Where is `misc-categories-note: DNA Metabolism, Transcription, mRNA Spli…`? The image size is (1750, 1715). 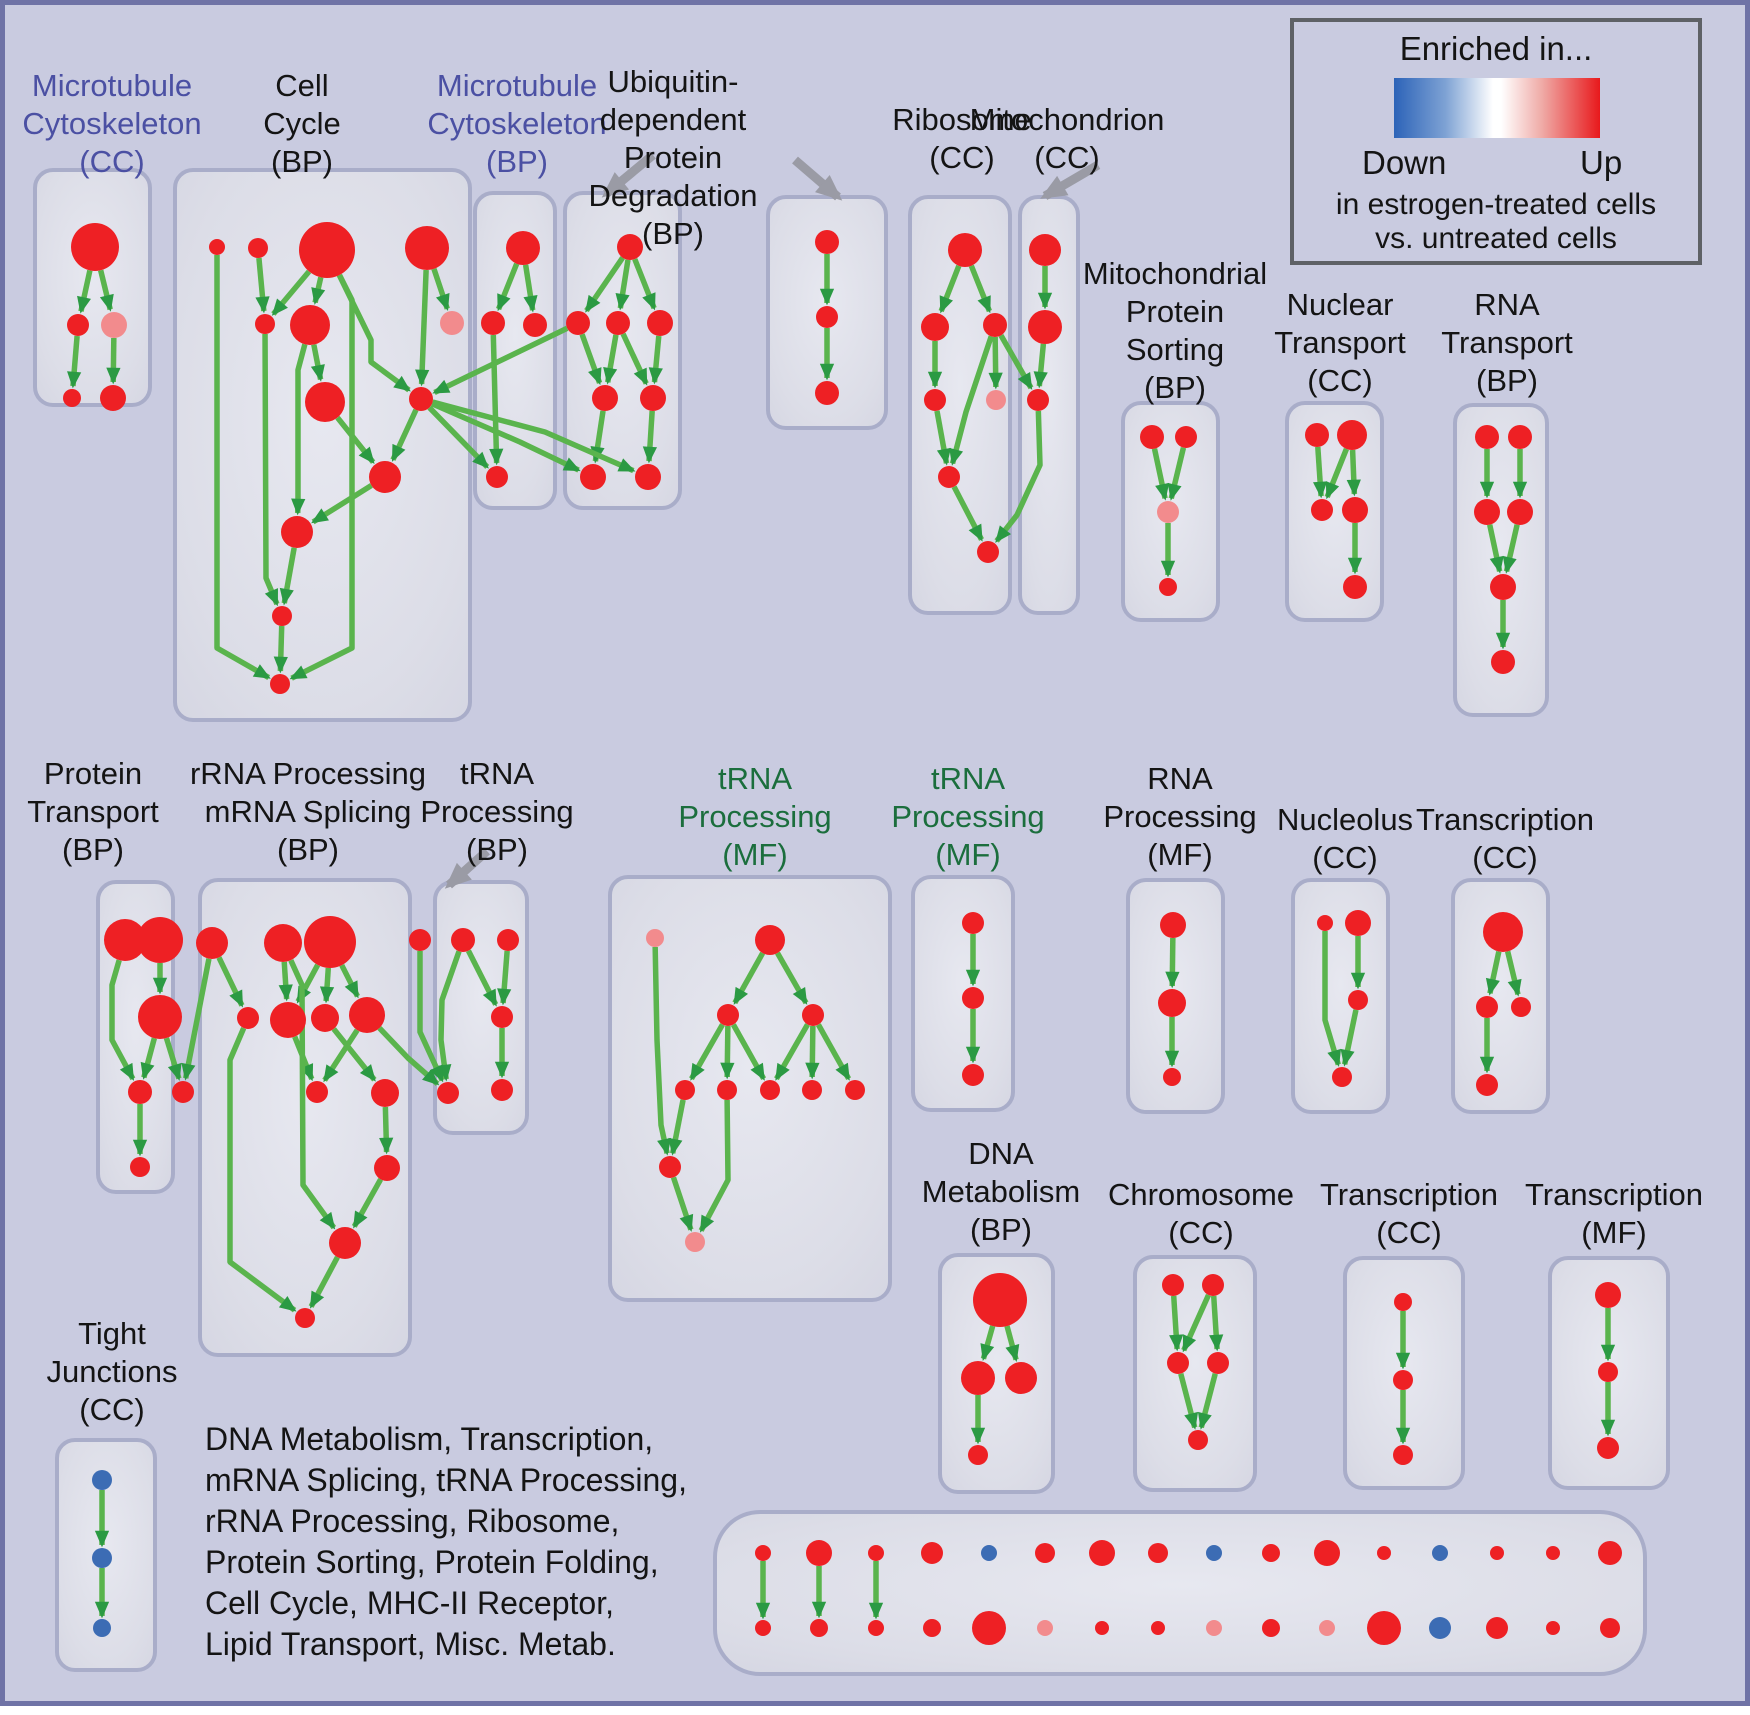 misc-categories-note: DNA Metabolism, Transcription, mRNA Spli… is located at coordinates (446, 1541).